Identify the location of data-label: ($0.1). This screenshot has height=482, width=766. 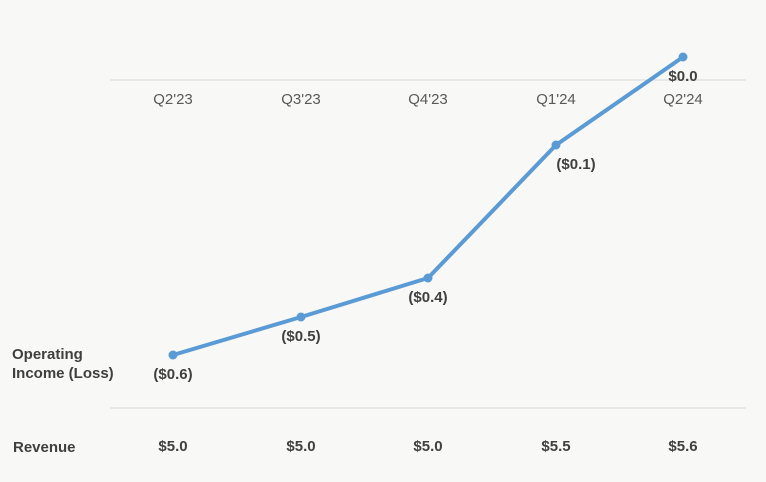
(576, 164).